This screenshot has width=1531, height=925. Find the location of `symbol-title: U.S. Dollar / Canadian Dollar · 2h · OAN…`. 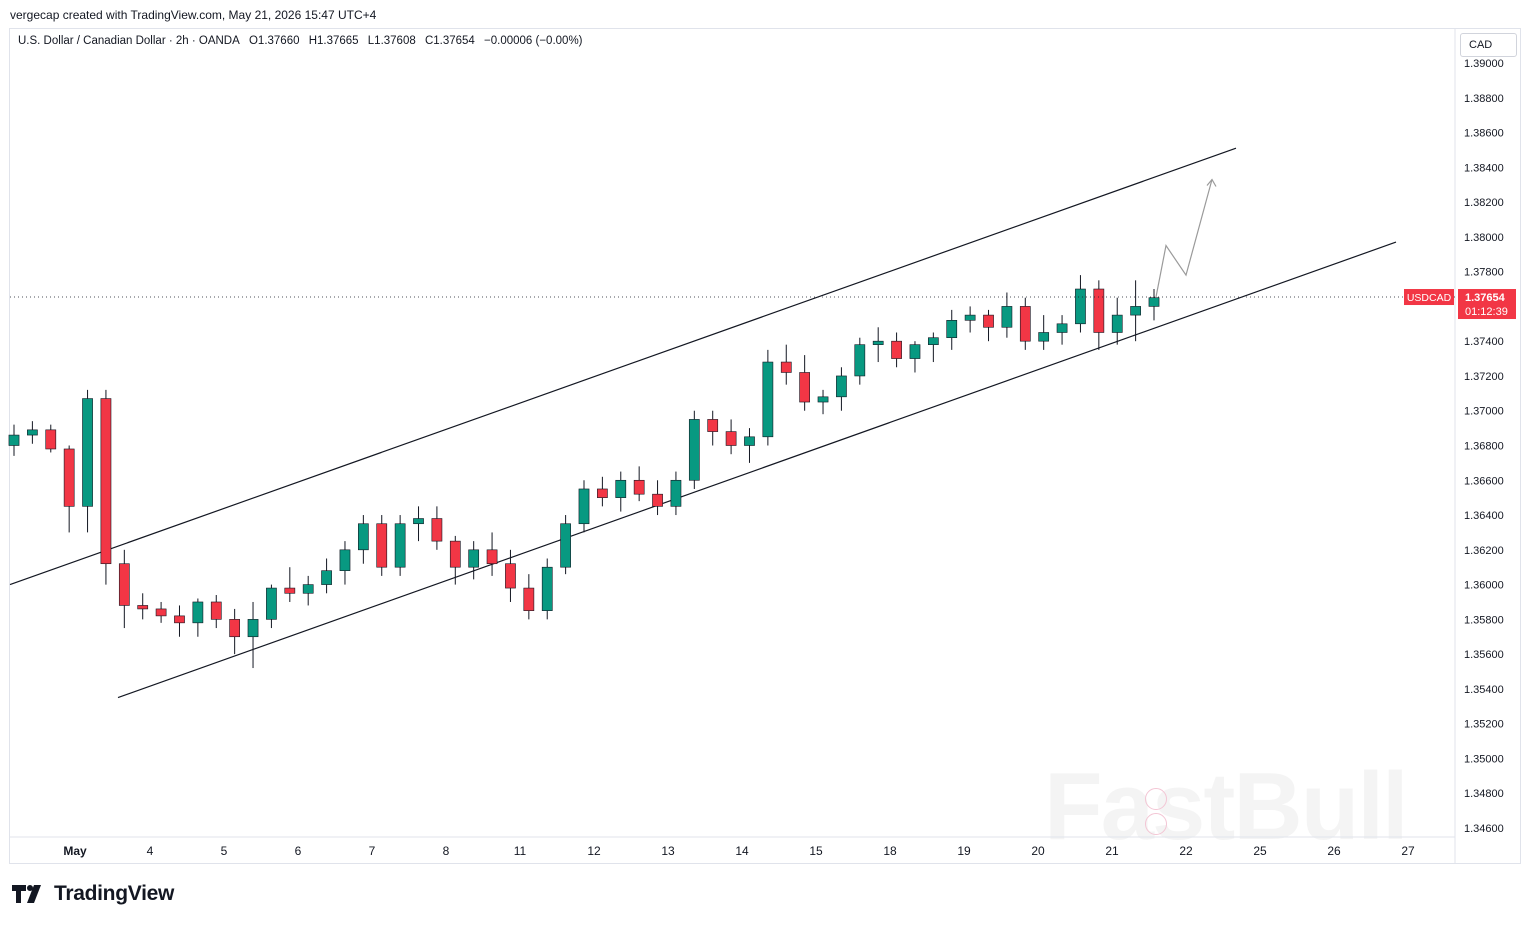

symbol-title: U.S. Dollar / Canadian Dollar · 2h · OAN… is located at coordinates (129, 41).